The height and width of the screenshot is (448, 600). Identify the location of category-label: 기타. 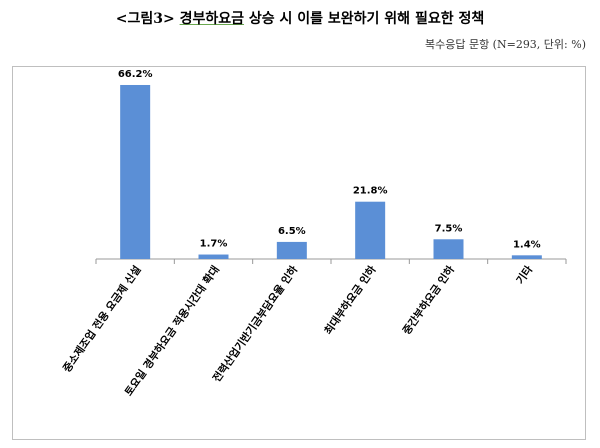
(525, 275).